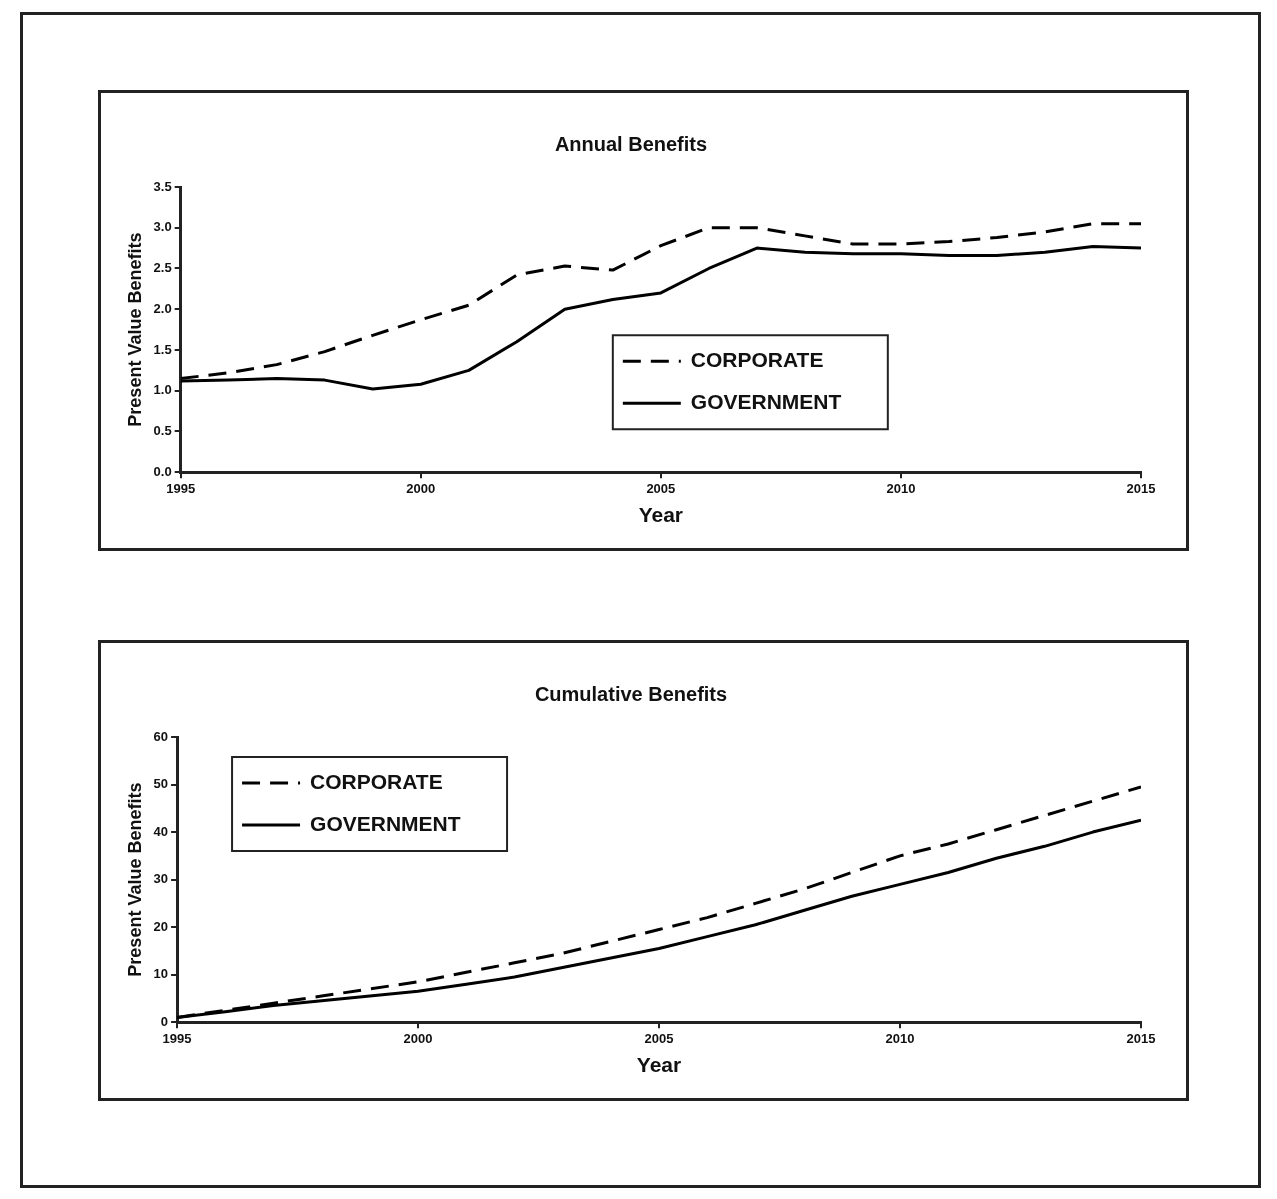 The image size is (1277, 1199). Describe the element at coordinates (161, 926) in the screenshot. I see `y-tick-label: 20` at that location.